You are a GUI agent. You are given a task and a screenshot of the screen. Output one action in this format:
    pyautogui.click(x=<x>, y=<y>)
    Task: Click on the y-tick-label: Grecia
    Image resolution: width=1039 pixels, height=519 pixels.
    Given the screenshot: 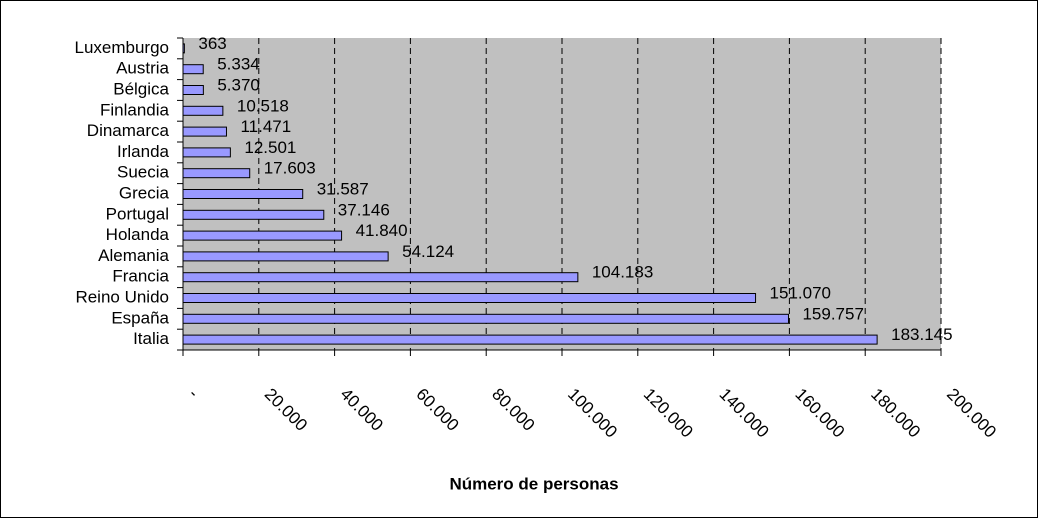 What is the action you would take?
    pyautogui.click(x=144, y=192)
    